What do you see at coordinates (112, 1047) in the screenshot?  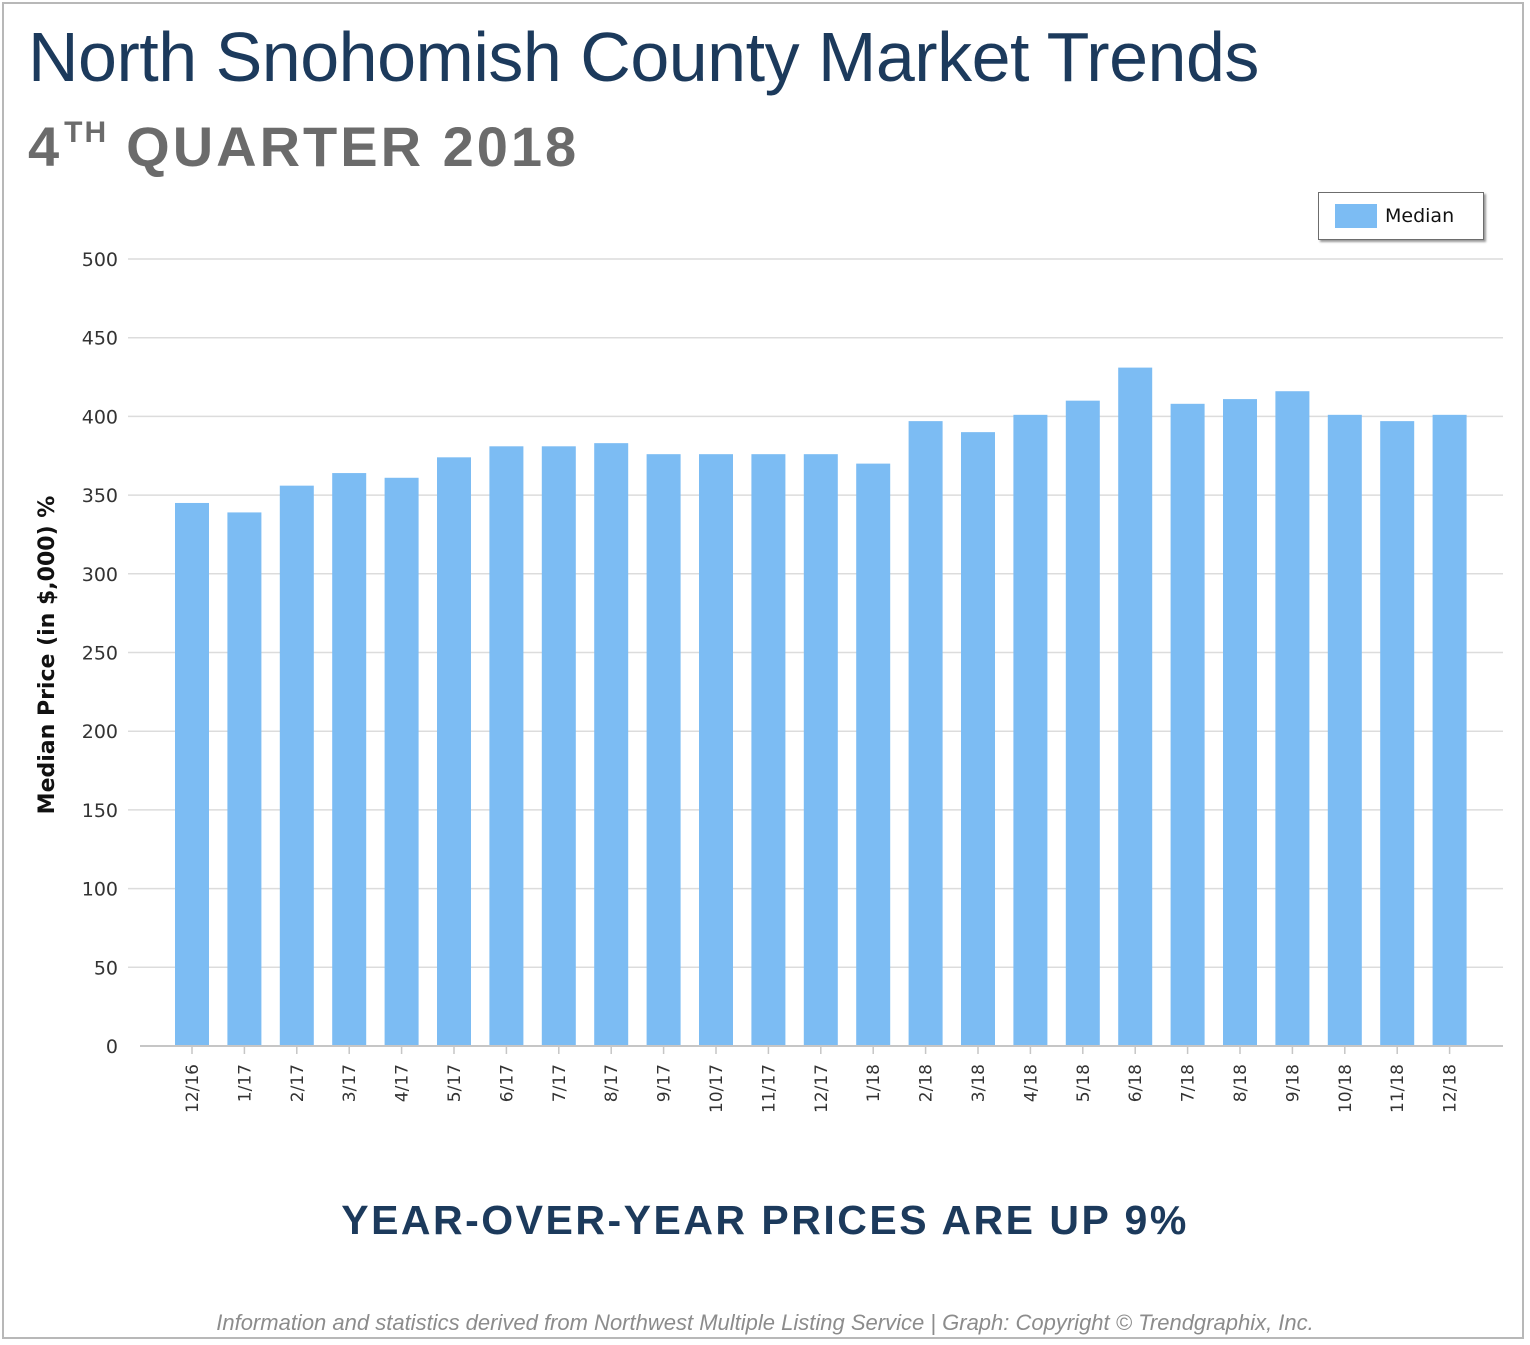 I see `y-tick-label: 0` at bounding box center [112, 1047].